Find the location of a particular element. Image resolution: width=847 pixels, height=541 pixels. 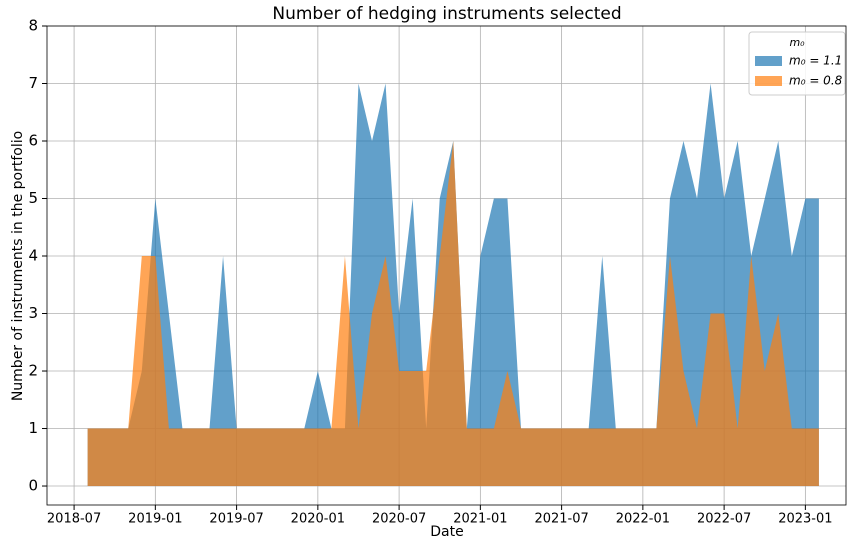

x-tick-label: 2023-01 is located at coordinates (805, 519).